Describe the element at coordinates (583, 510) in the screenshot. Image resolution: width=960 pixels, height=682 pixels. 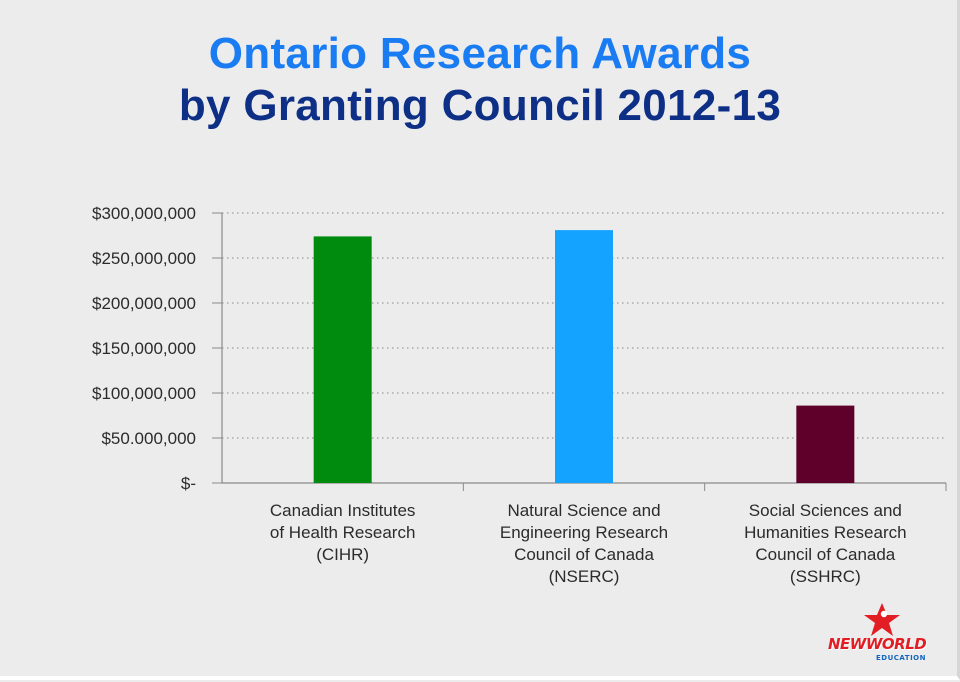
I see `x-tick-label: Natural Science and` at that location.